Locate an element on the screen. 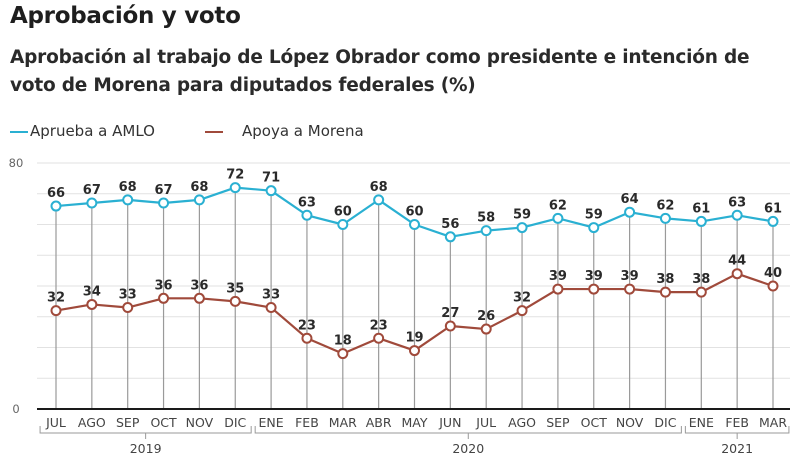  y-tick-label: 80 is located at coordinates (16, 163).